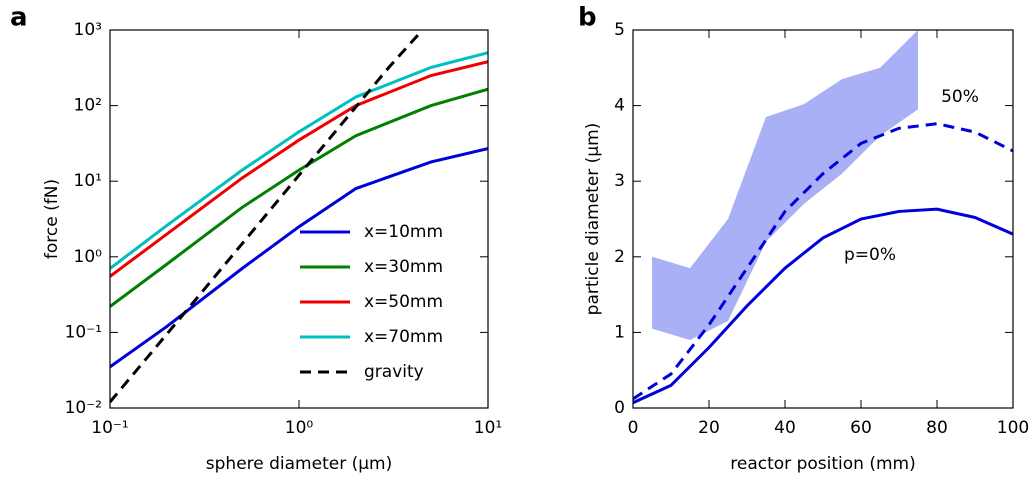 The width and height of the screenshot is (1035, 488). Describe the element at coordinates (937, 428) in the screenshot. I see `x-tick-label: 80` at that location.